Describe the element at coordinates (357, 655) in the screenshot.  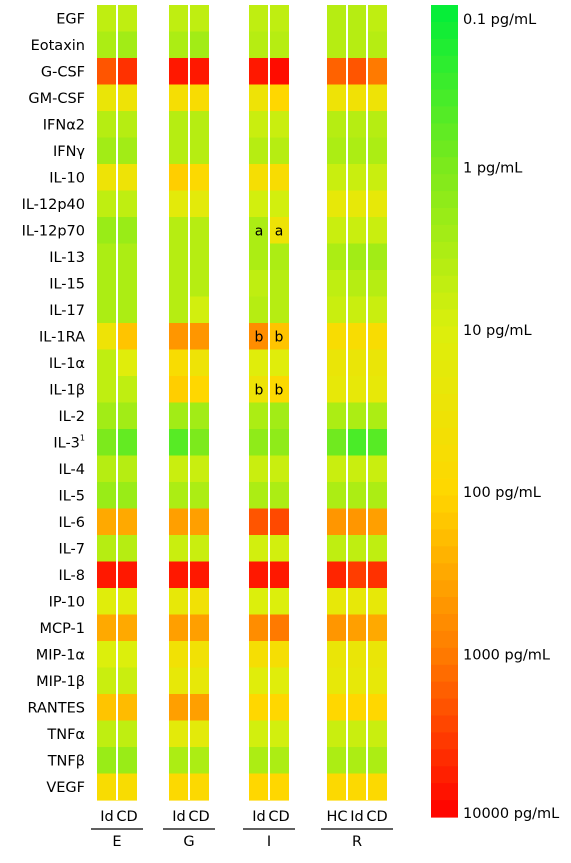
I see `cell-mip-1-r-id` at that location.